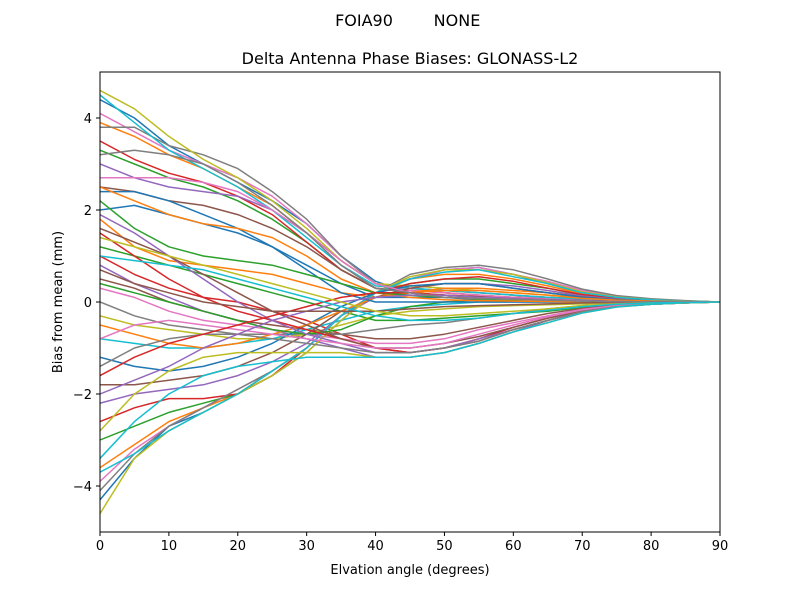 This screenshot has width=800, height=600. Describe the element at coordinates (82, 395) in the screenshot. I see `y-tick-label: −2` at that location.